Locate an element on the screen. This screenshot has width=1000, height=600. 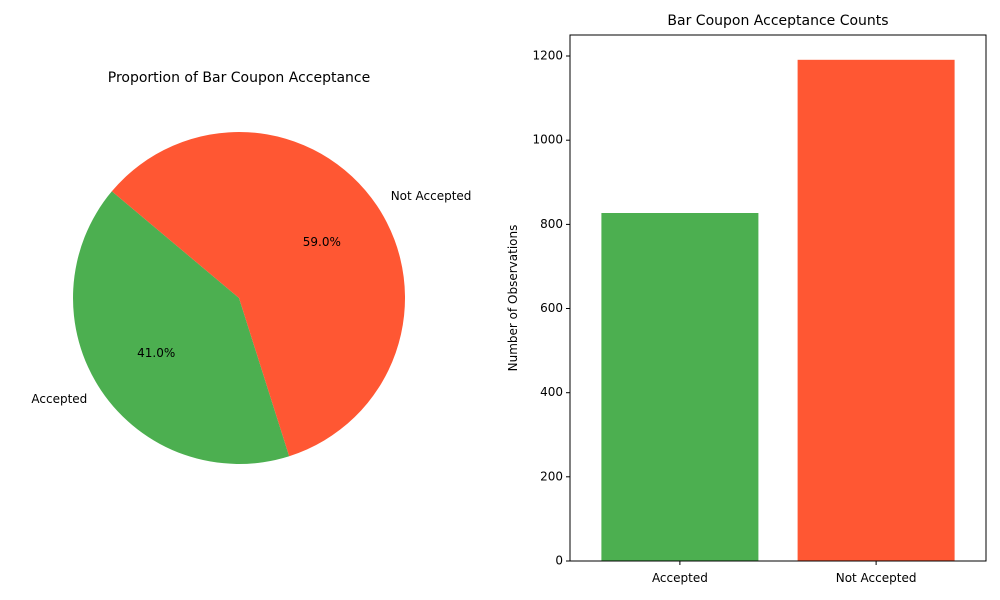
y-tick-label: 600 is located at coordinates (551, 308).